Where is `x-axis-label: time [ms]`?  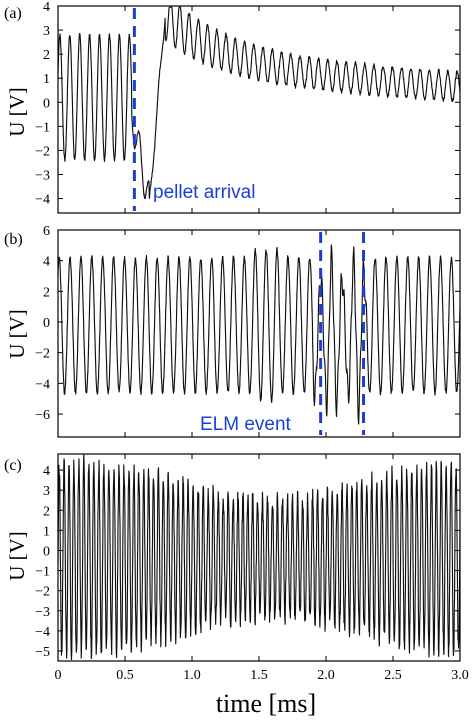 x-axis-label: time [ms] is located at coordinates (266, 703).